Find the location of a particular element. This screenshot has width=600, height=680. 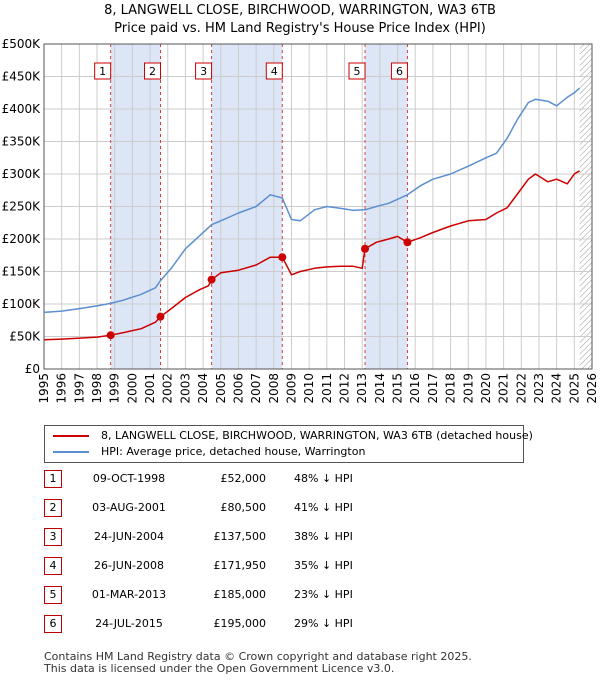

sale-marker-label: 6 is located at coordinates (399, 71).